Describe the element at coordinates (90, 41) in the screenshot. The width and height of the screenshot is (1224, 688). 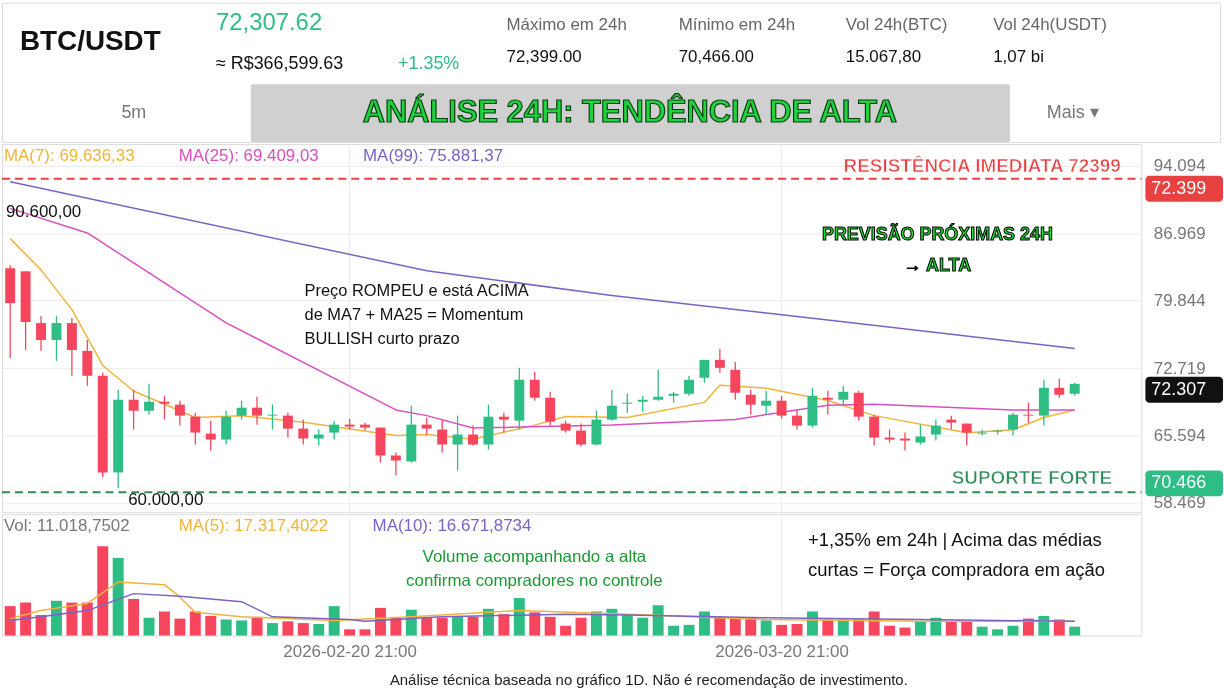
I see `text: BTC/USDT` at that location.